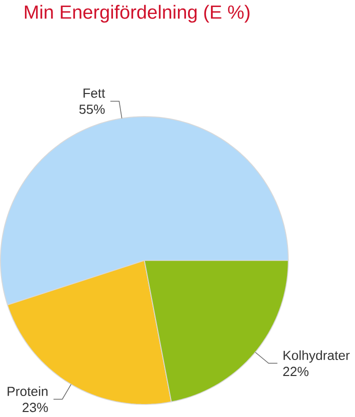  I want to click on chart-title: Min Energifördelning (E %), so click(137, 13).